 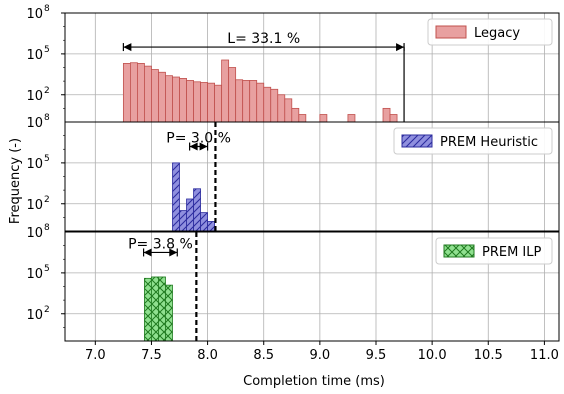 I want to click on x-tick-label: 10.0, so click(x=432, y=355).